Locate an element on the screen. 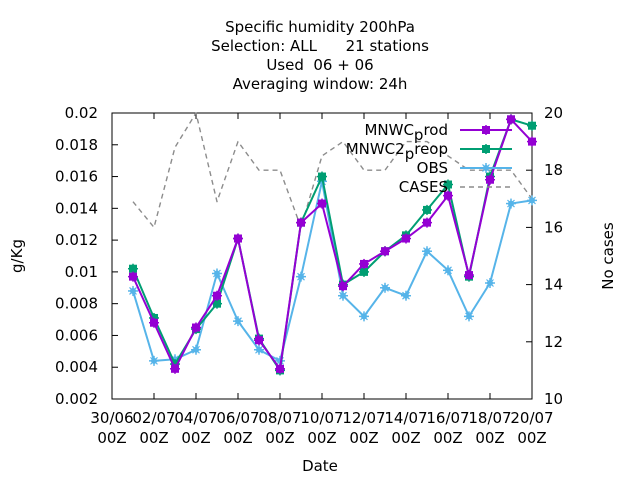  x-tick-label: 04/07 is located at coordinates (195, 418).